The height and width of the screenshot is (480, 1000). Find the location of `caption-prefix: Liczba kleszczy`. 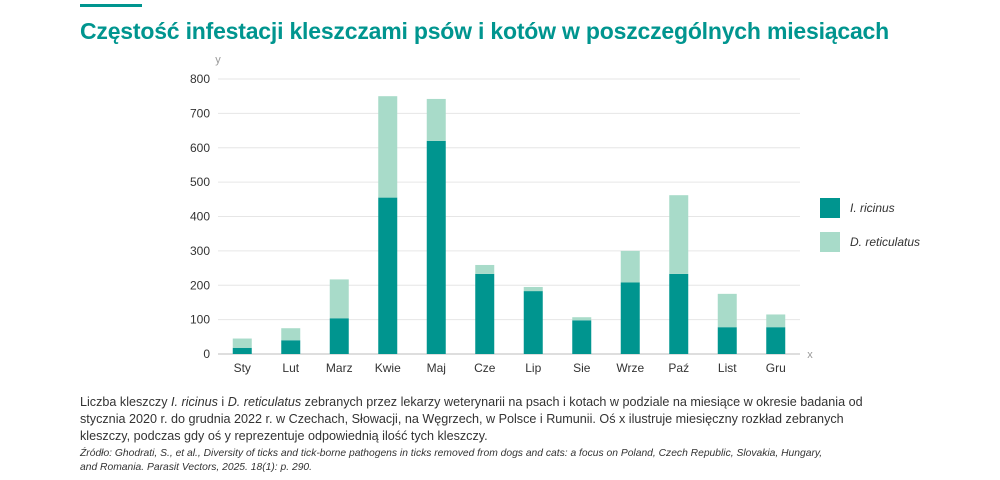

caption-prefix: Liczba kleszczy is located at coordinates (125, 402).